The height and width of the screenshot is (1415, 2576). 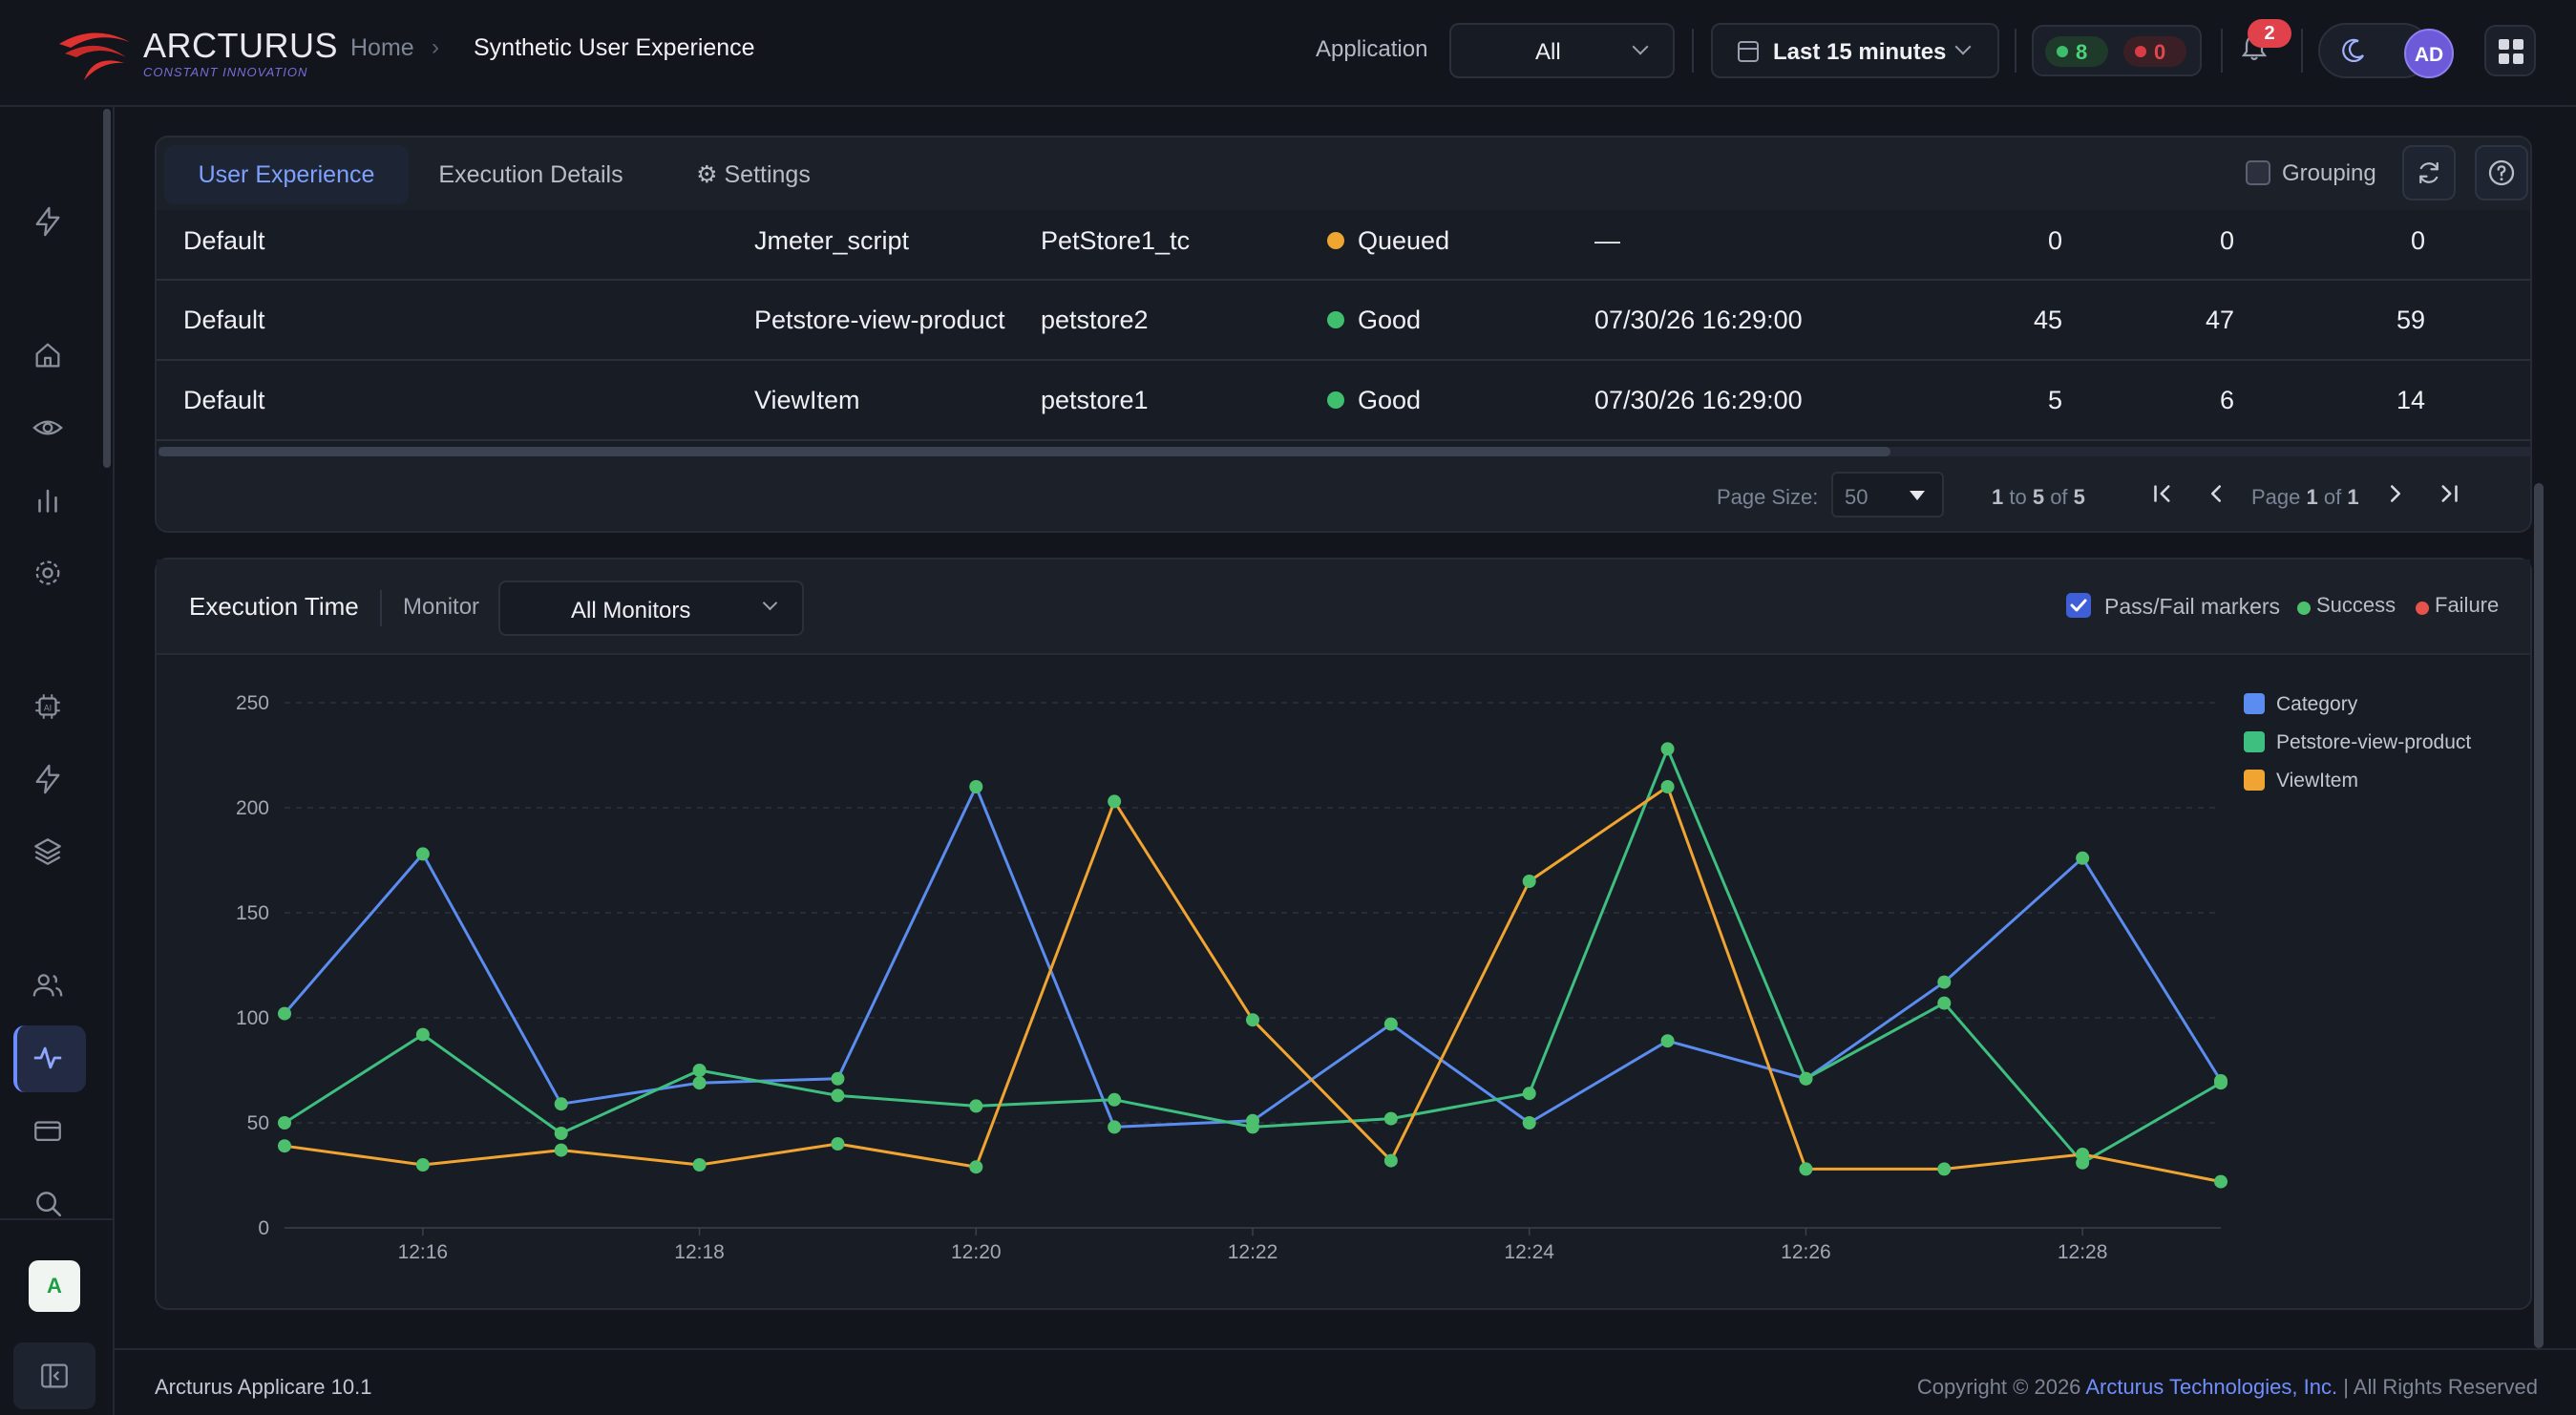 I want to click on help-button, so click(x=2501, y=173).